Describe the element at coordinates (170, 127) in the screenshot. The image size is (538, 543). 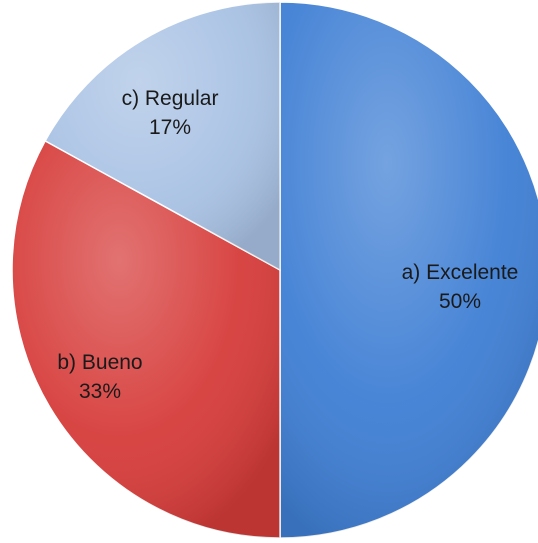
I see `slice-value-label-3: 17%` at that location.